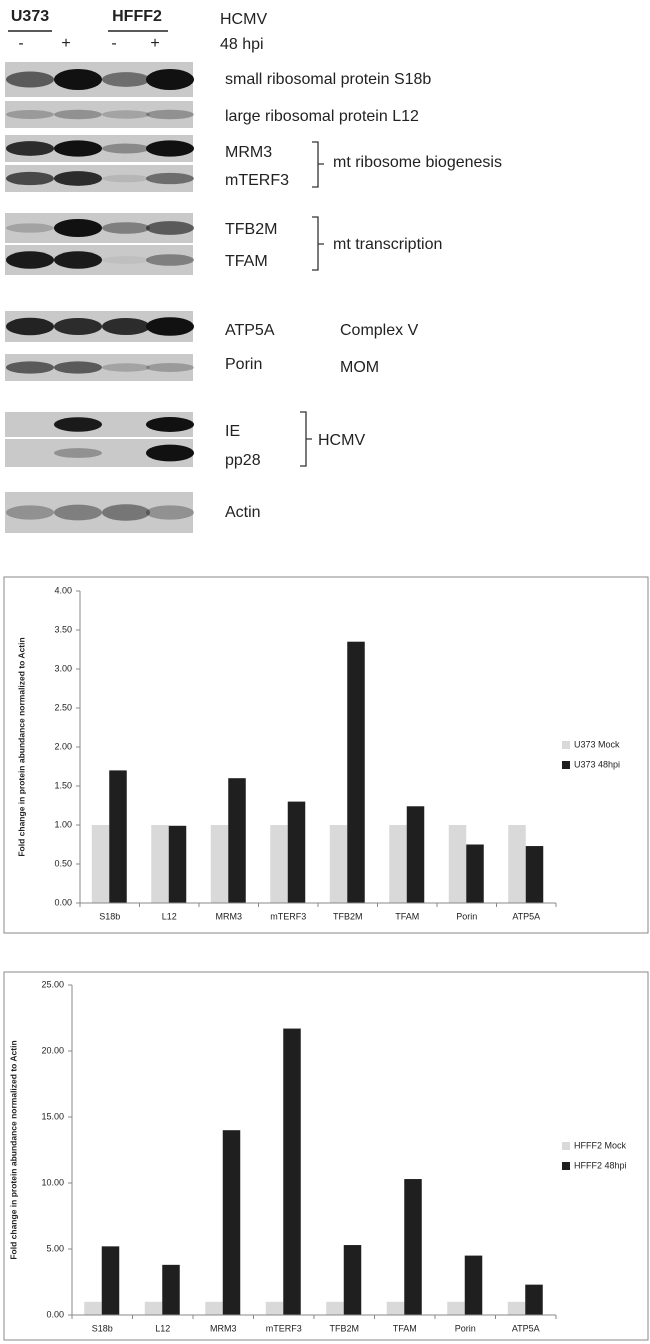 The image size is (650, 1344). I want to click on protein-label: Actin, so click(243, 512).